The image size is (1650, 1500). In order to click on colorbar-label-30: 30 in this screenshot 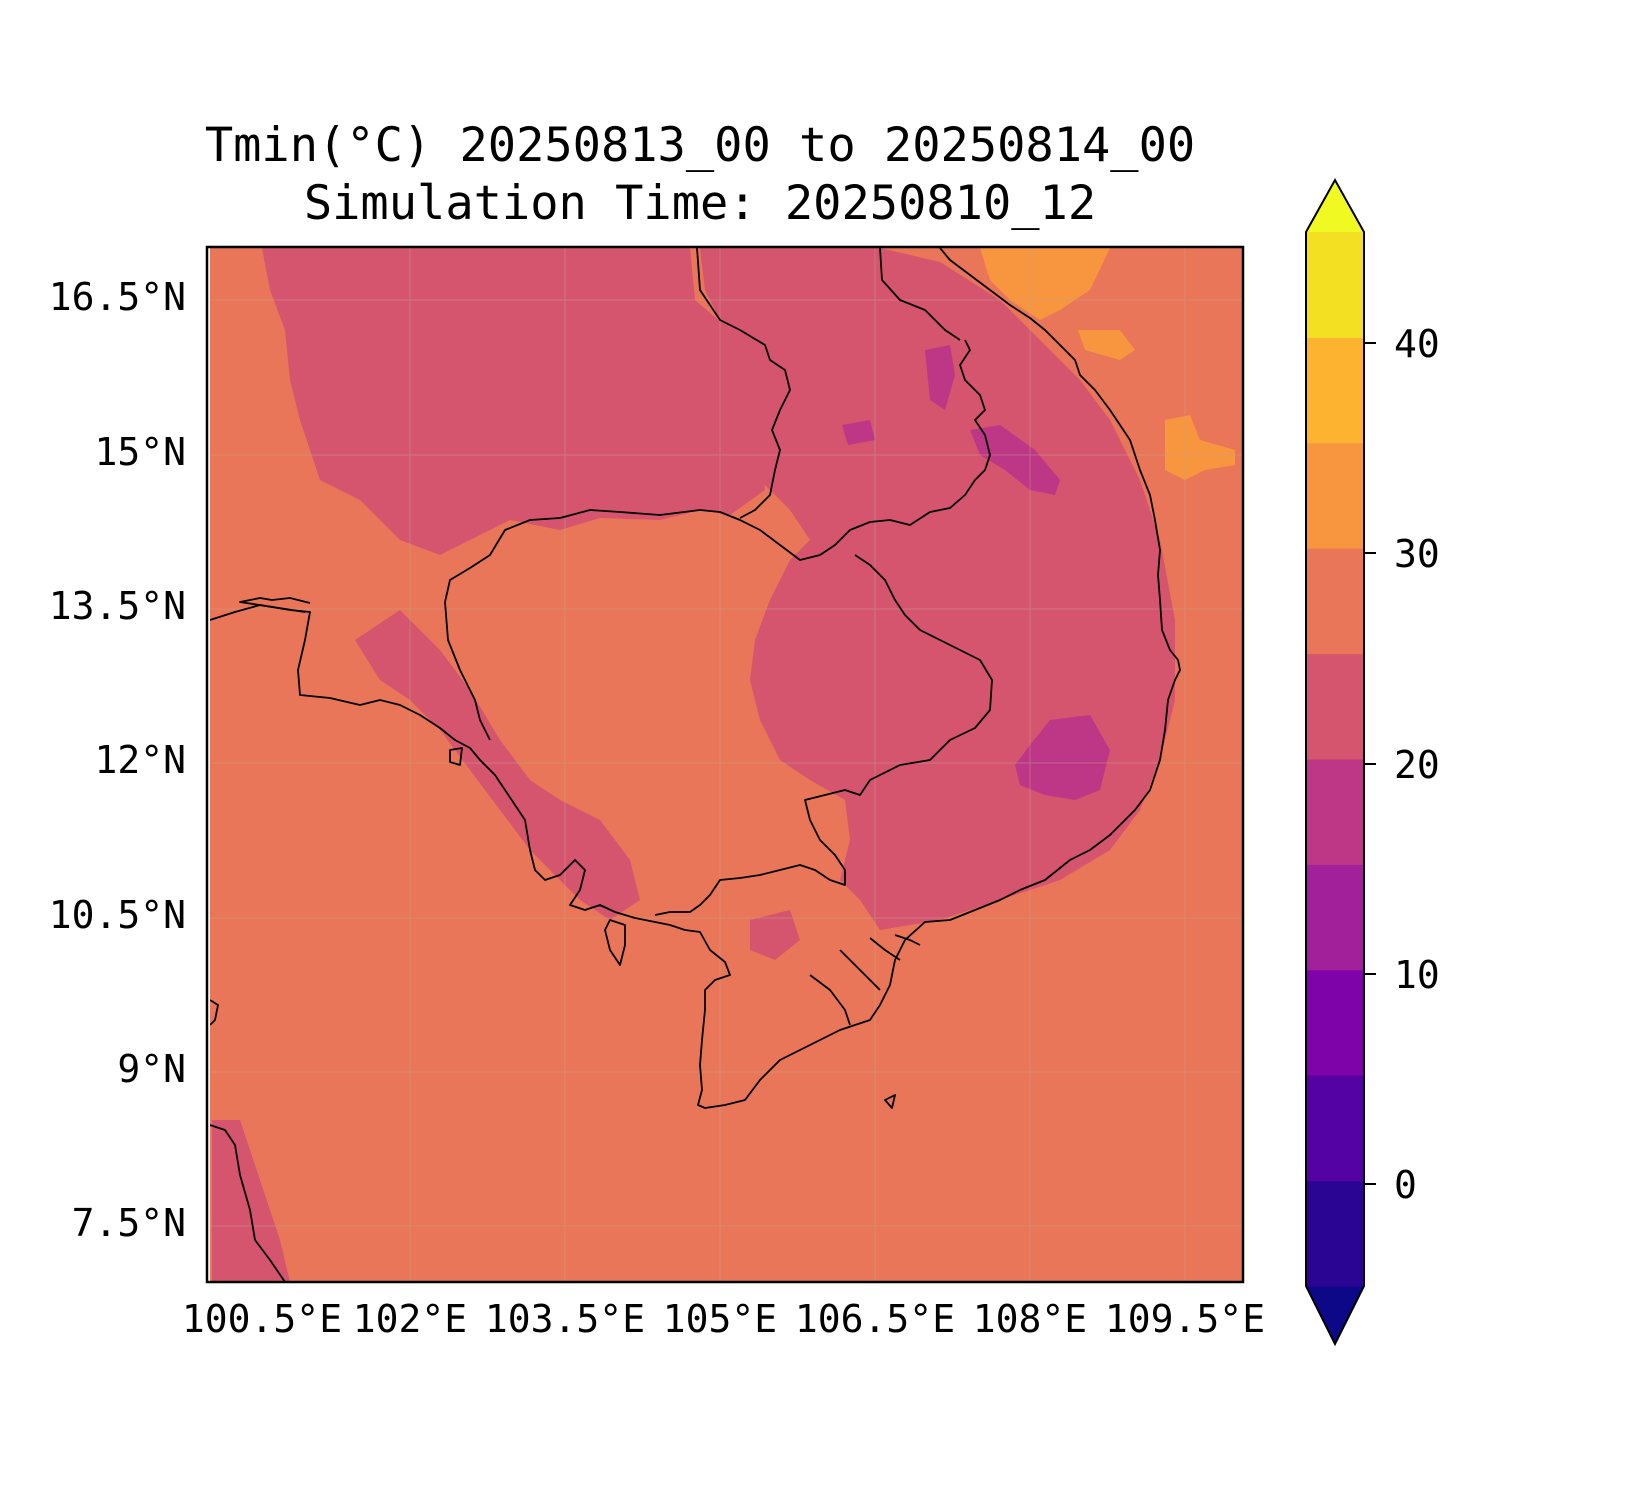, I will do `click(1417, 554)`.